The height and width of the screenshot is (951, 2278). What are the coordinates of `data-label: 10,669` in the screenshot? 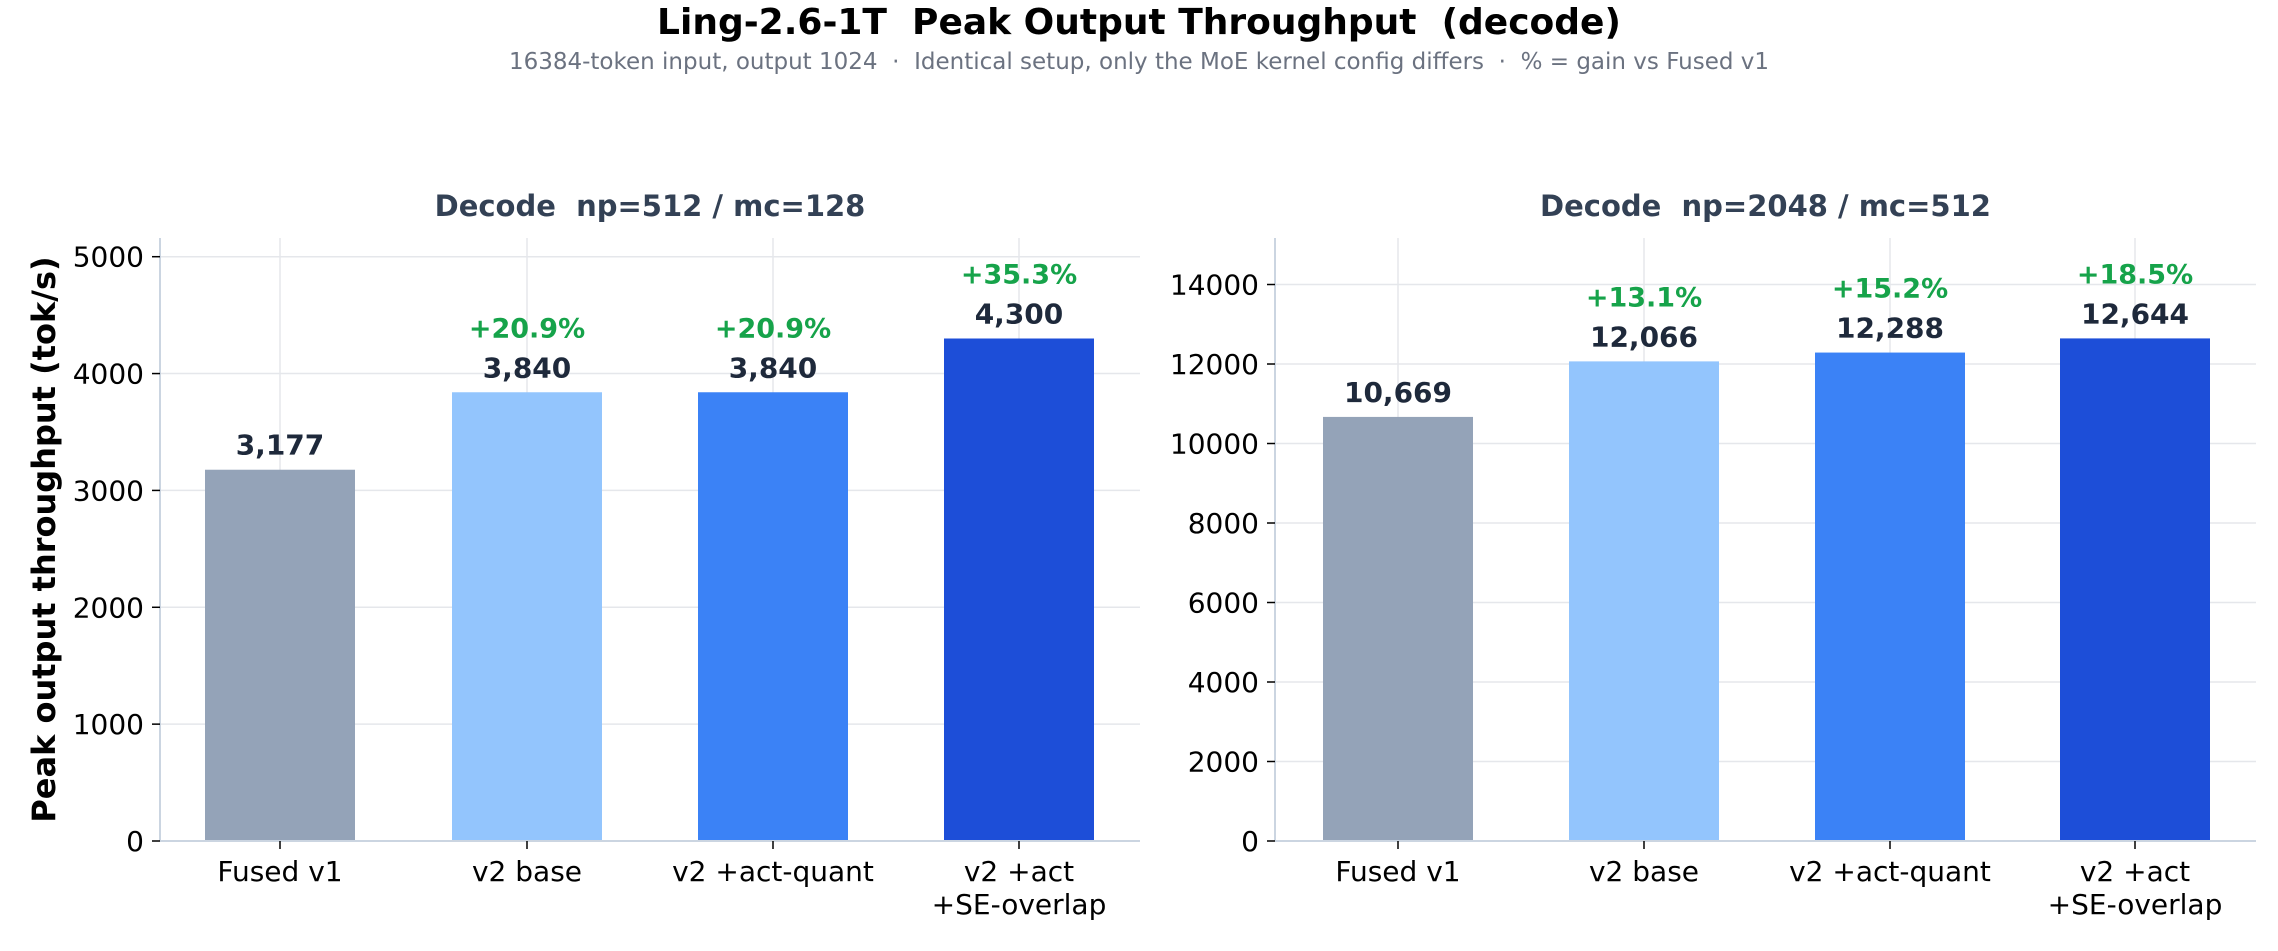 It's located at (1398, 392).